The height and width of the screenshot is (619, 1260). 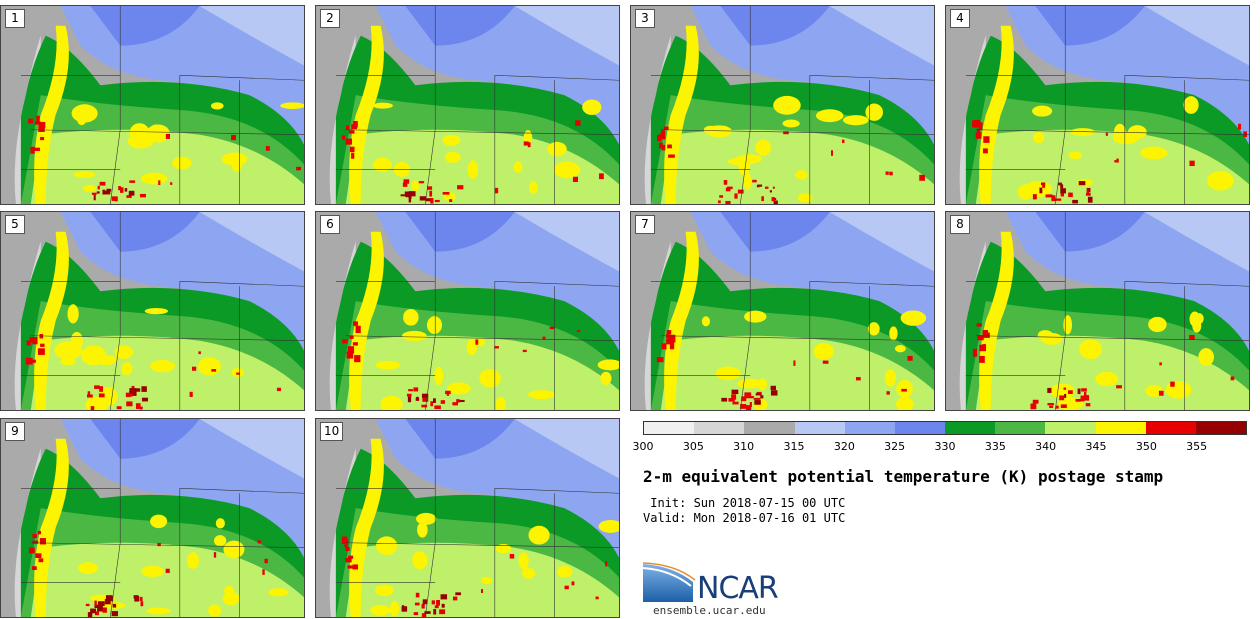 What do you see at coordinates (895, 446) in the screenshot?
I see `colorbar-tick: 325` at bounding box center [895, 446].